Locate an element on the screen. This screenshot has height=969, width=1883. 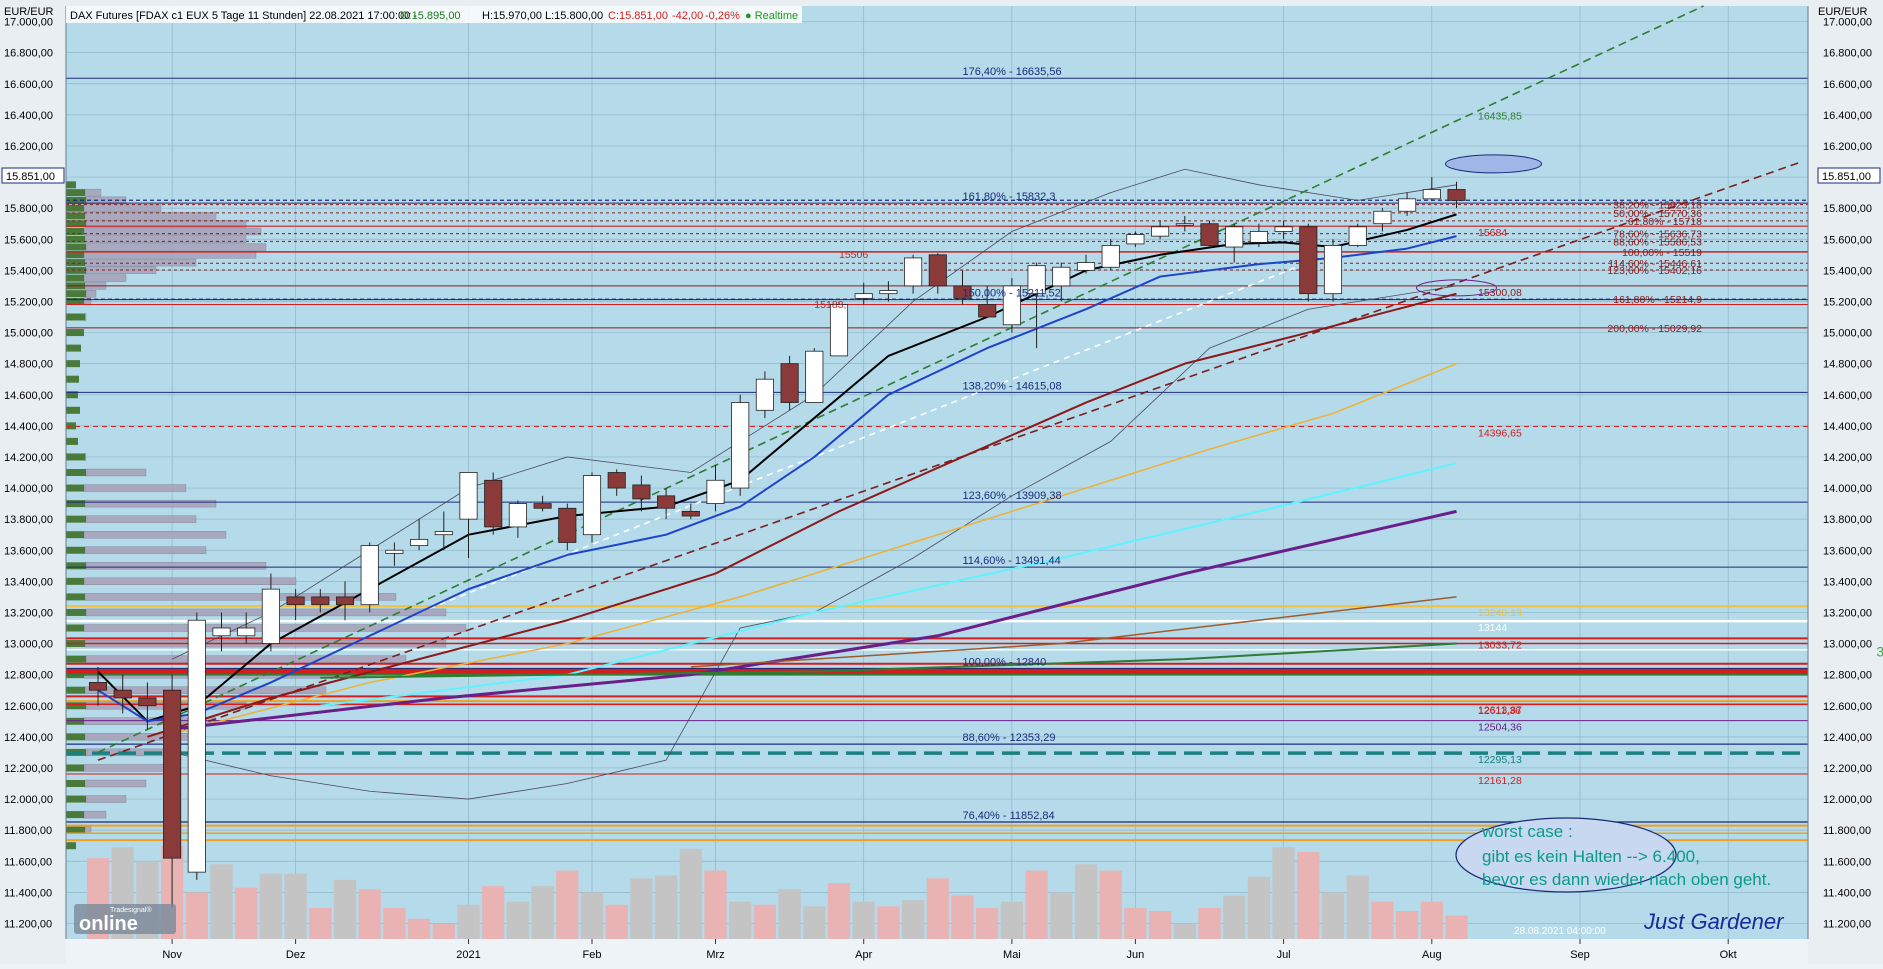
y-tick-label-right: 14.200,00 is located at coordinates (1847, 458).